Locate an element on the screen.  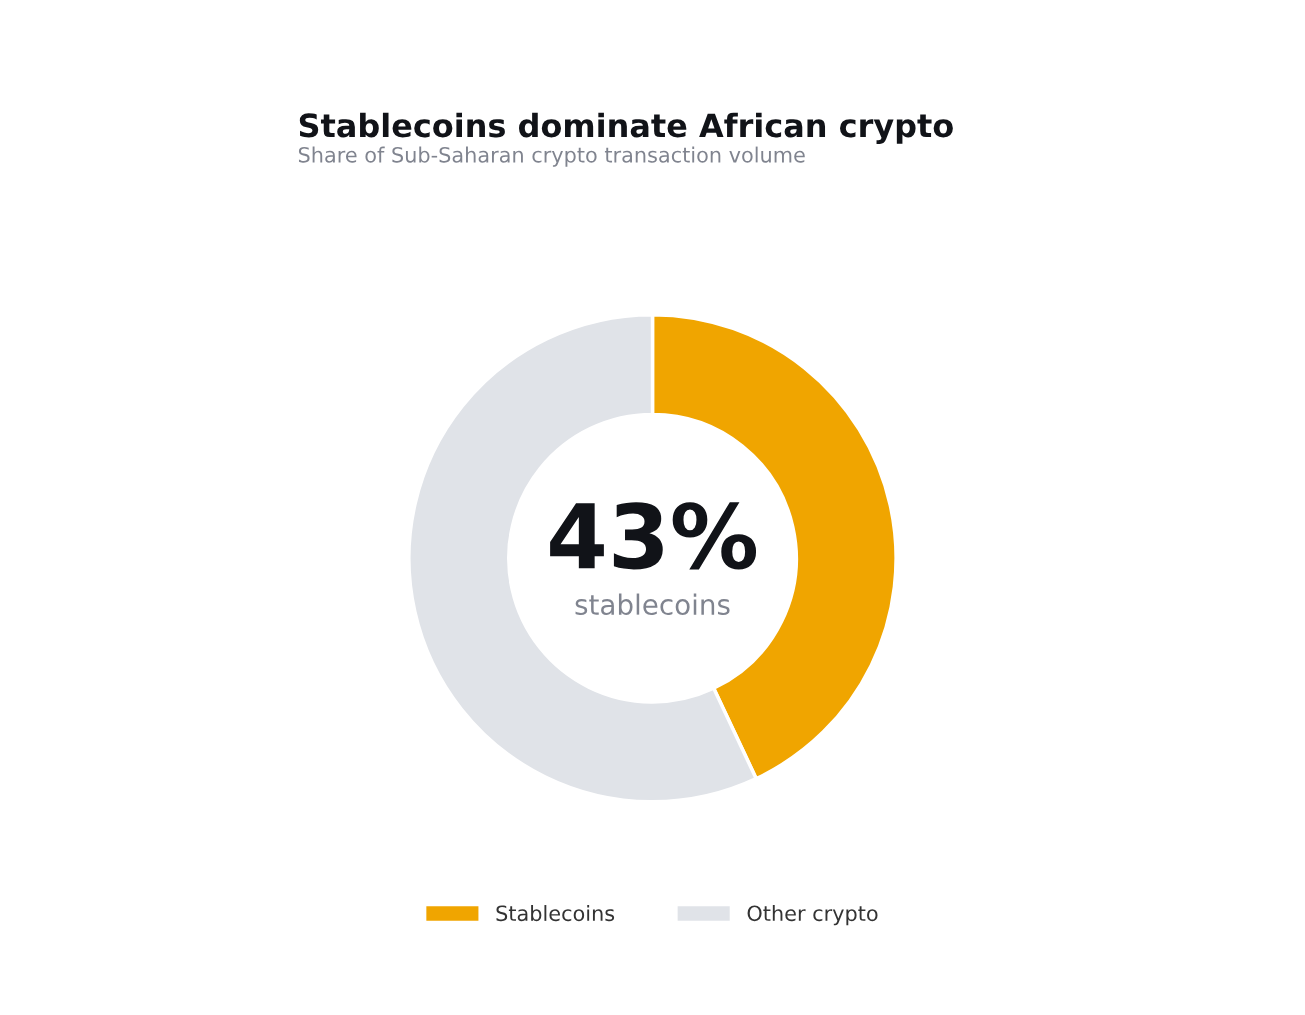
text: 43% is located at coordinates (653, 536).